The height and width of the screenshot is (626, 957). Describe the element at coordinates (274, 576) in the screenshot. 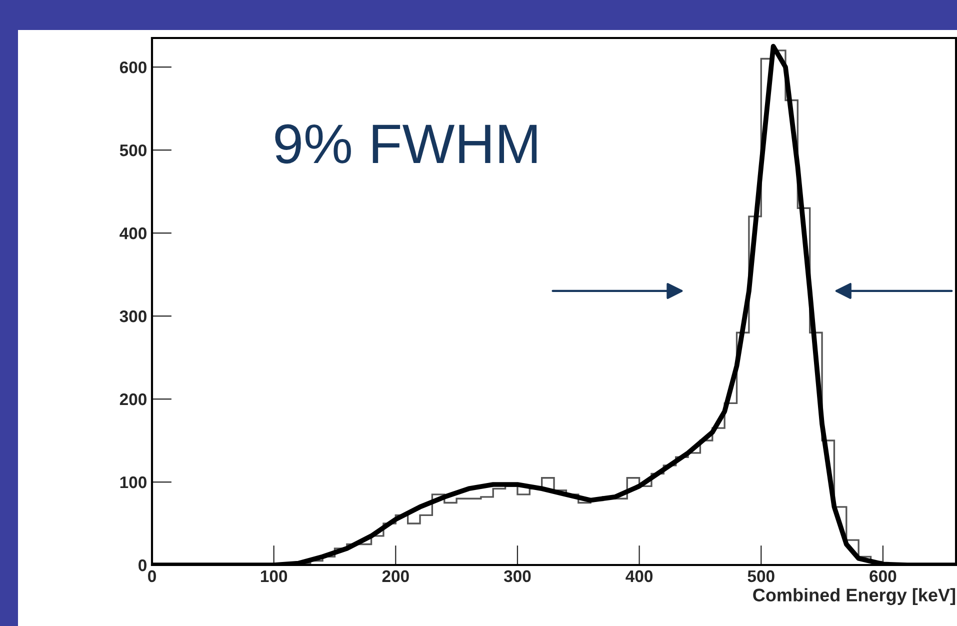

I see `x-tick-label: 100` at that location.